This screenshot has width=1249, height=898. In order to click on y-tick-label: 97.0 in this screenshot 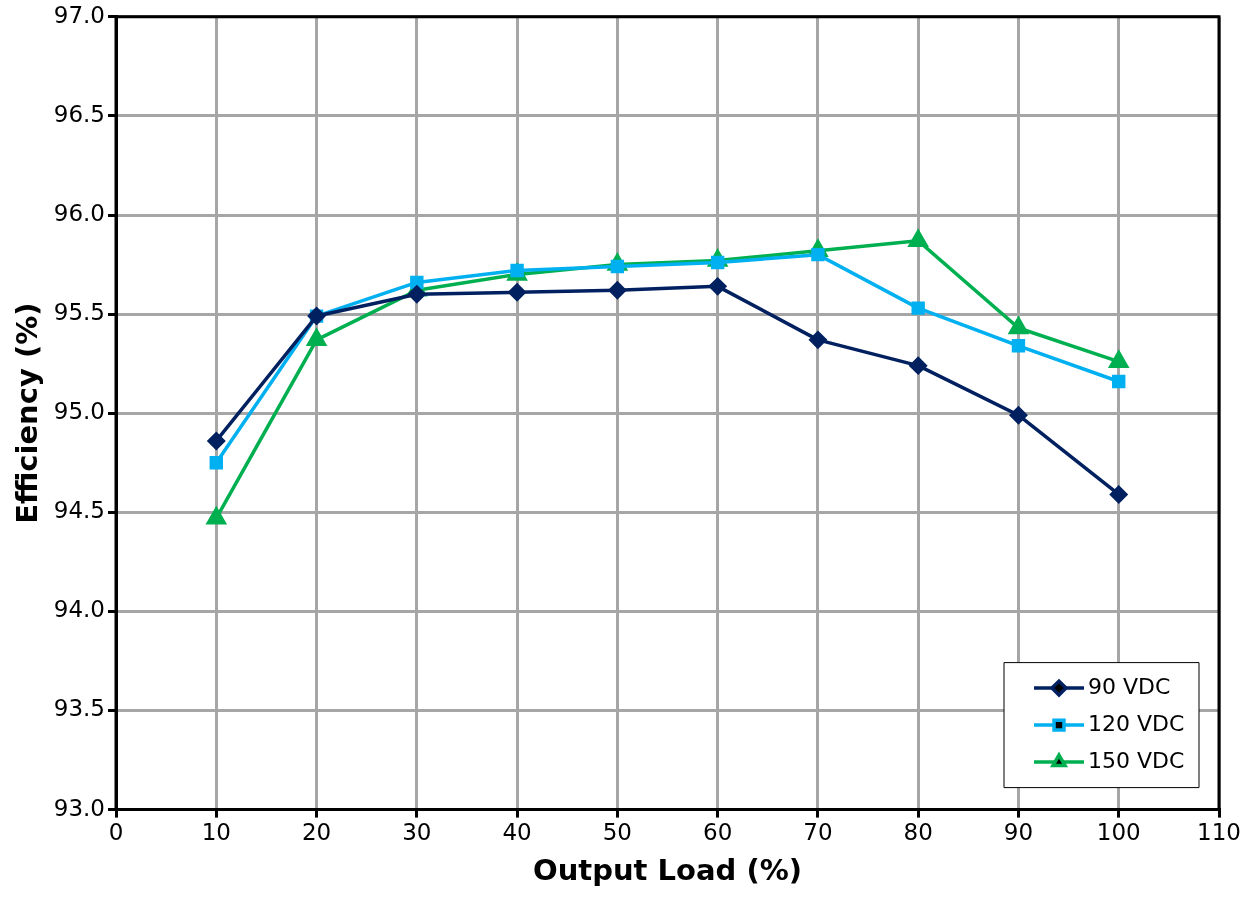, I will do `click(79, 14)`.